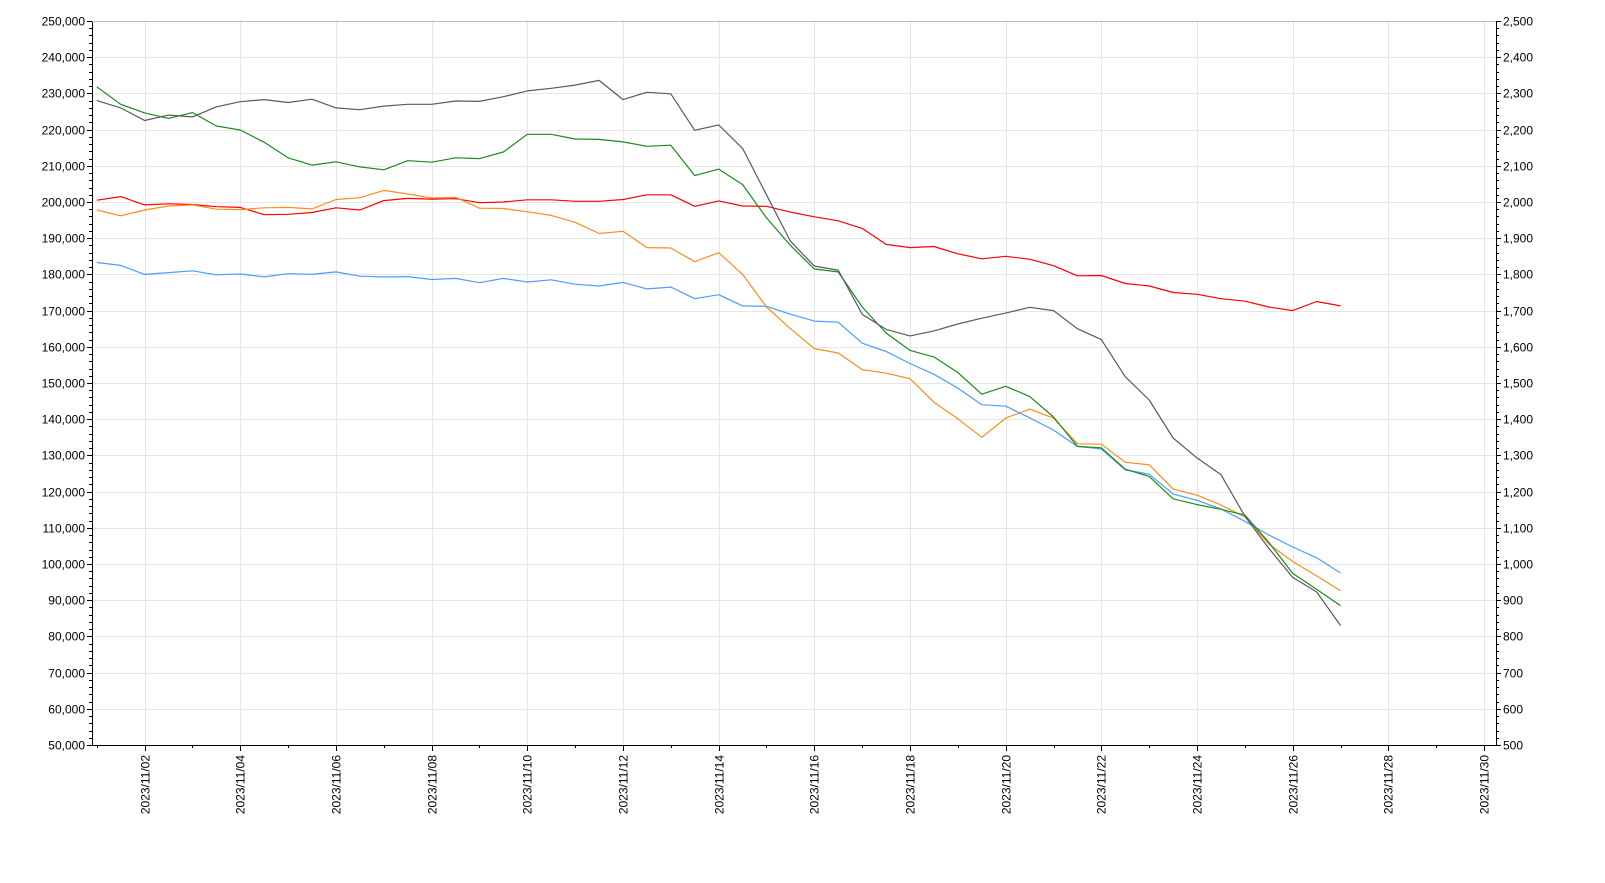 The height and width of the screenshot is (883, 1605). What do you see at coordinates (624, 784) in the screenshot?
I see `x-tick-label: 2023/11/12` at bounding box center [624, 784].